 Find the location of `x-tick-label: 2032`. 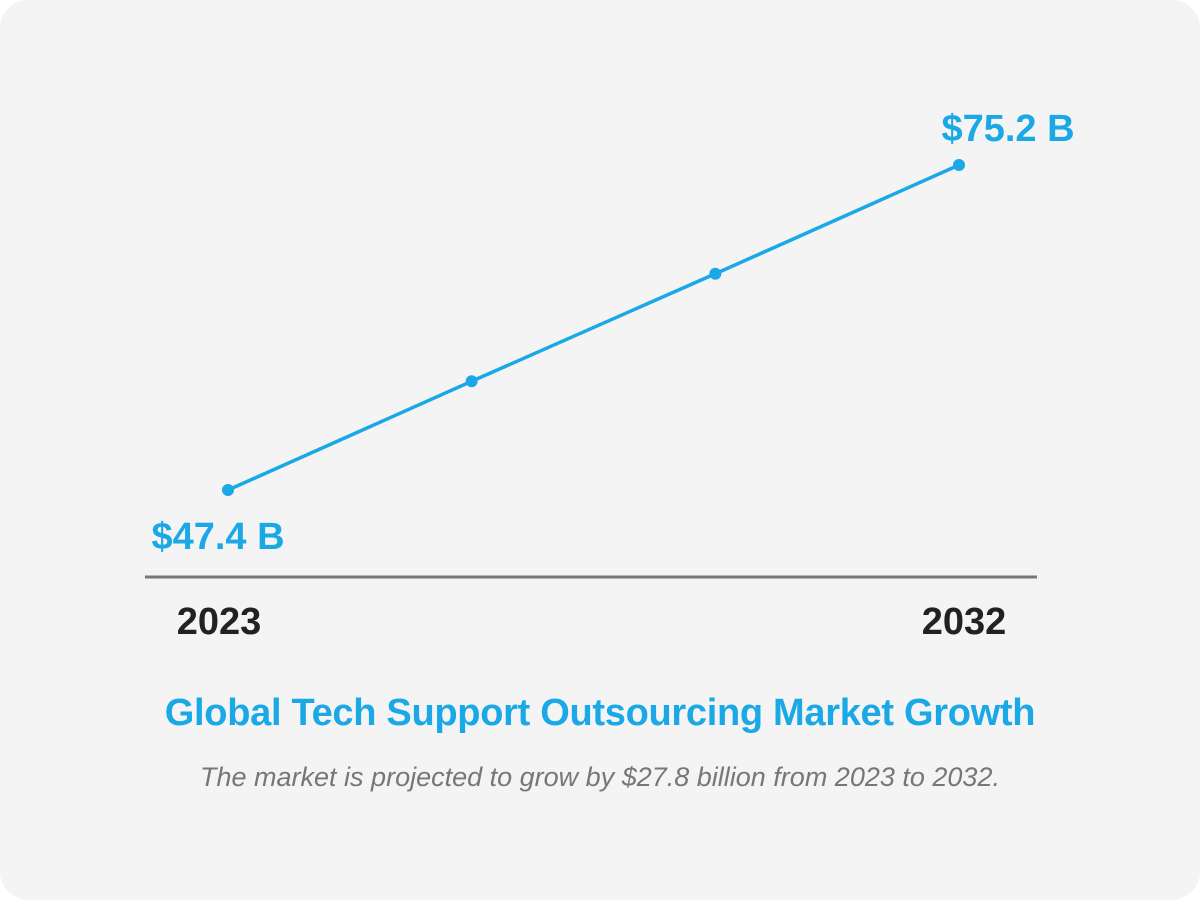

x-tick-label: 2032 is located at coordinates (964, 622).